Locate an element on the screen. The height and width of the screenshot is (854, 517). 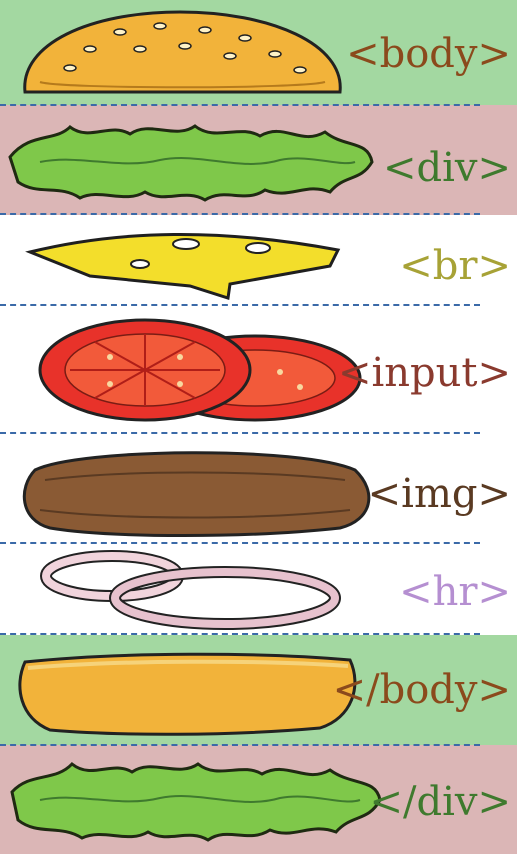
tag-label-close-body: </body> is located at coordinates (421, 690).